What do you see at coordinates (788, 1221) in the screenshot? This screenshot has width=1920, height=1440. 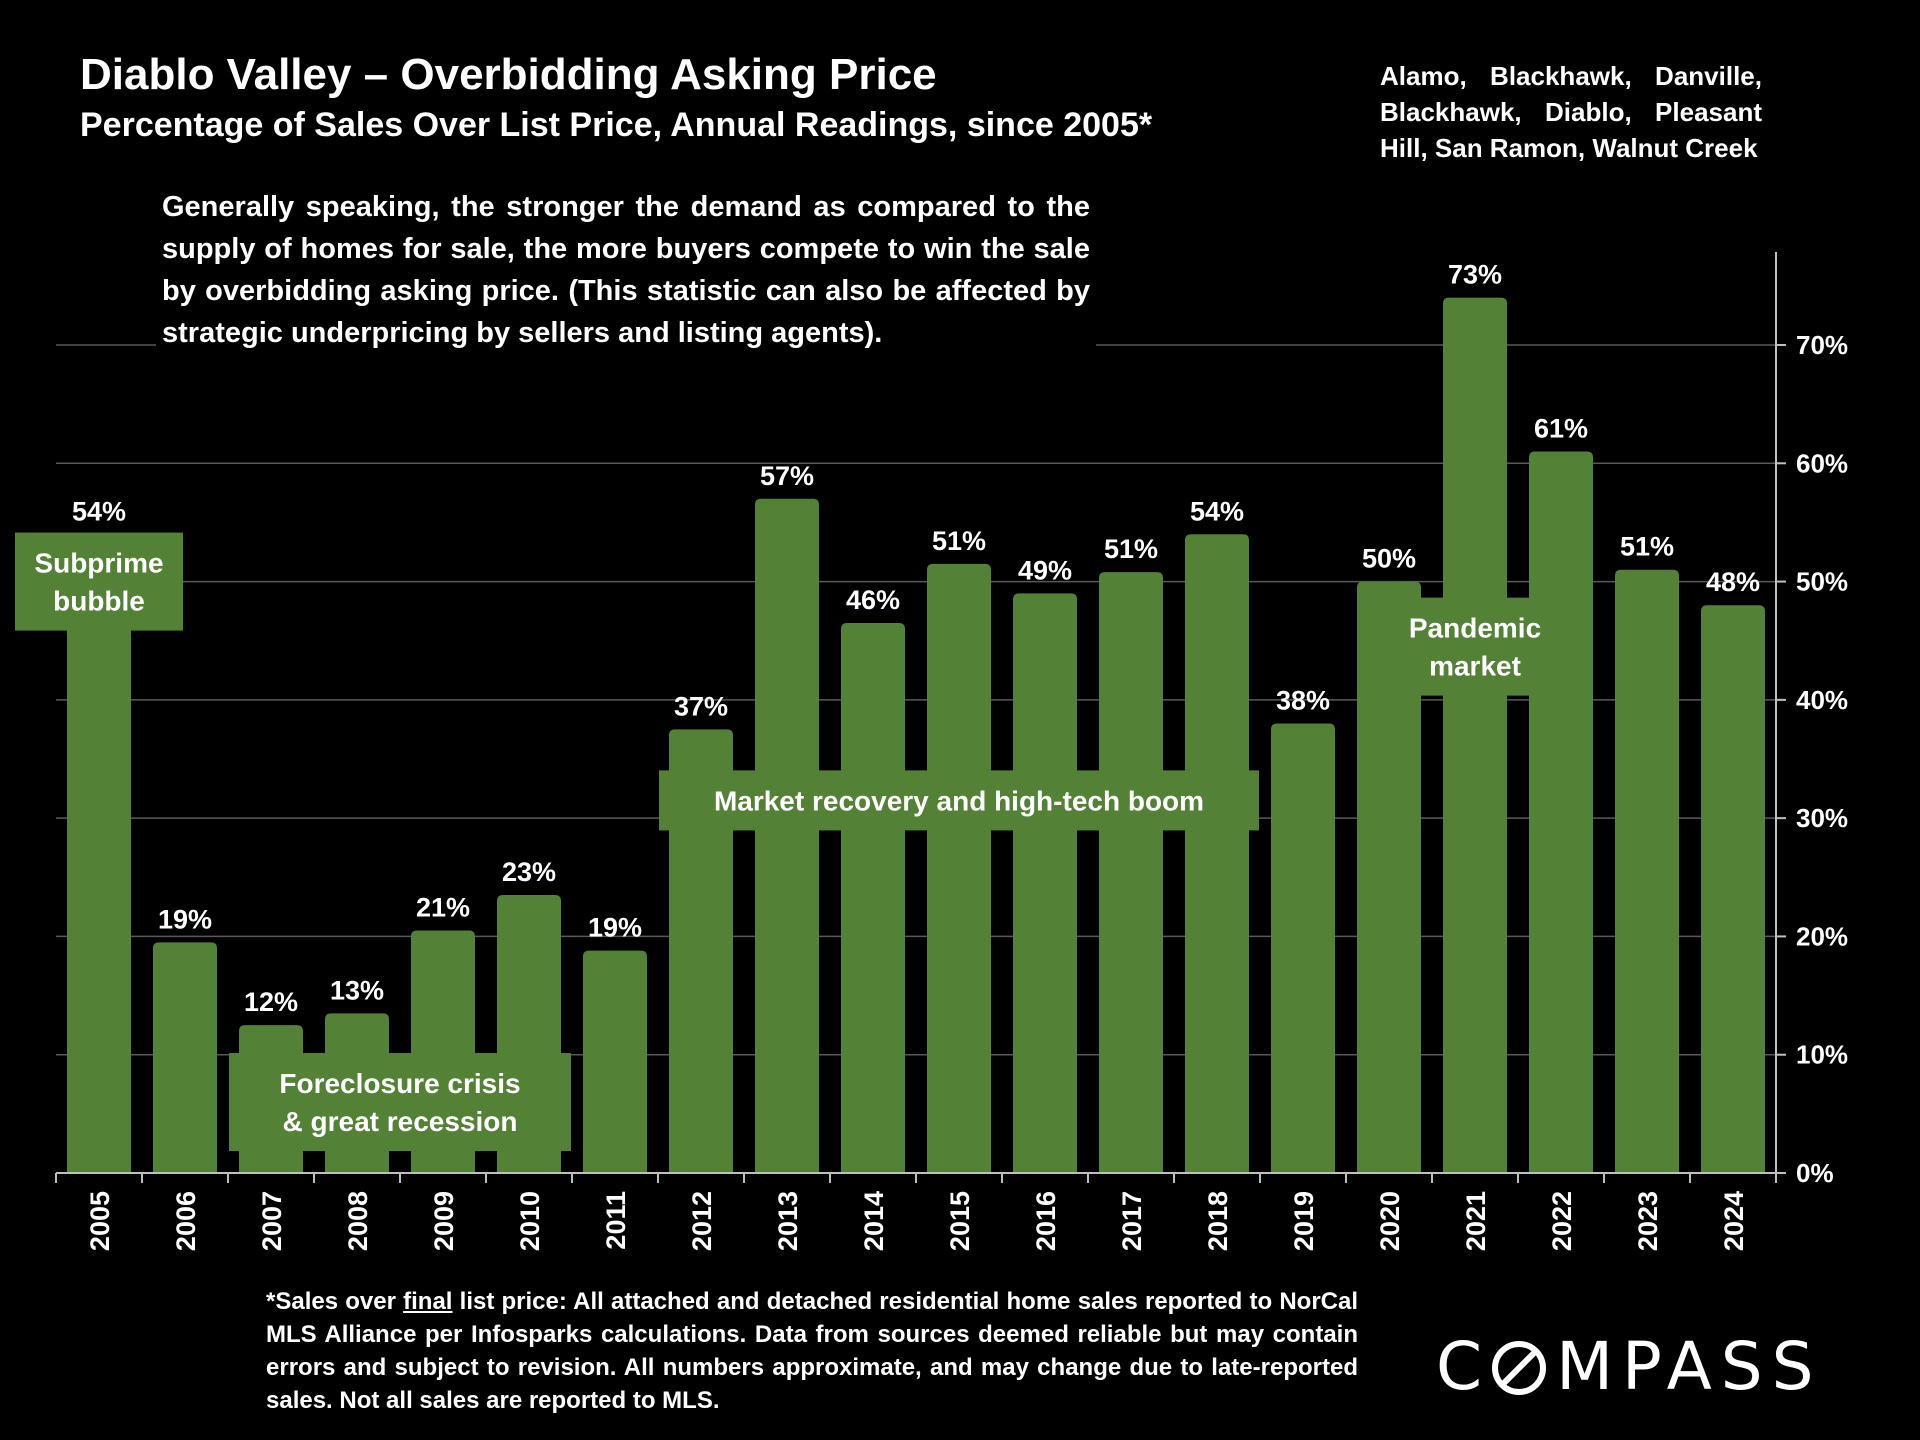 I see `x-tick-label: 2013` at bounding box center [788, 1221].